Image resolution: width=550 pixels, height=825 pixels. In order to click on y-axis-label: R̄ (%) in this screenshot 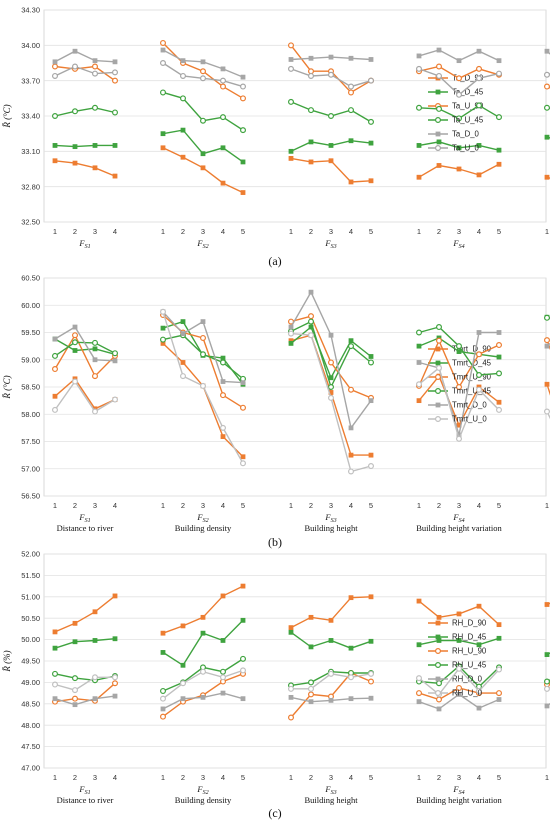, I will do `click(7, 661)`.